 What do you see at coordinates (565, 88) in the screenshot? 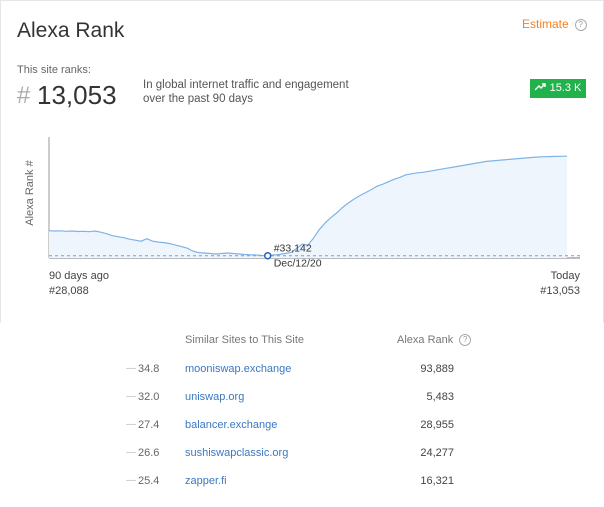
I see `change-value: 15.3 K` at bounding box center [565, 88].